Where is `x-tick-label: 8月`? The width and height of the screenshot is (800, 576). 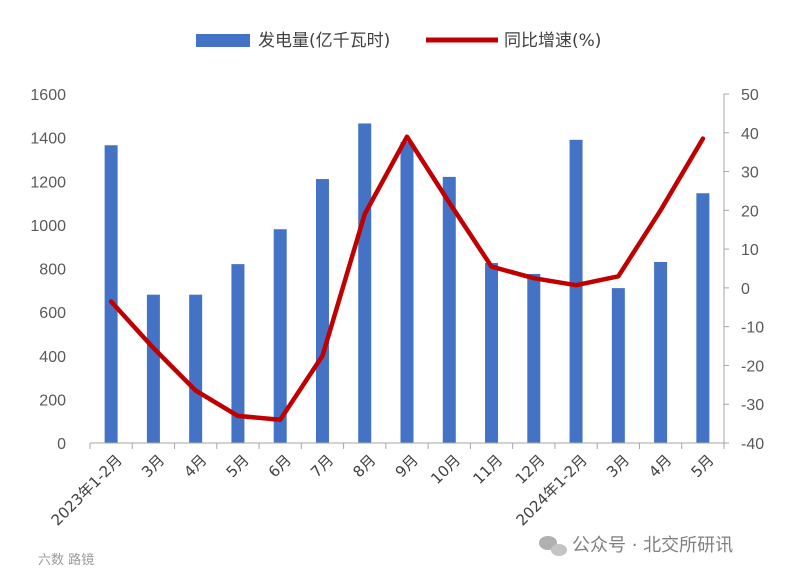
x-tick-label: 8月 is located at coordinates (364, 466).